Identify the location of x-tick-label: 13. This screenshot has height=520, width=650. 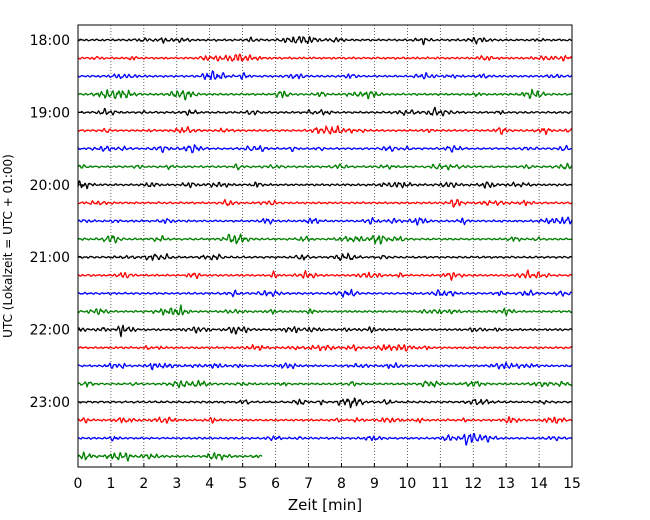
(506, 484).